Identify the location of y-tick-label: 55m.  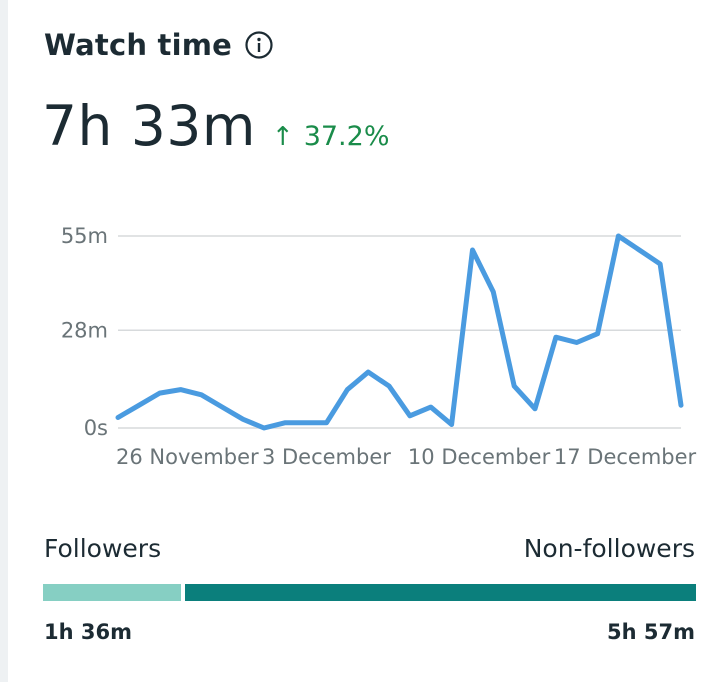
(84, 236).